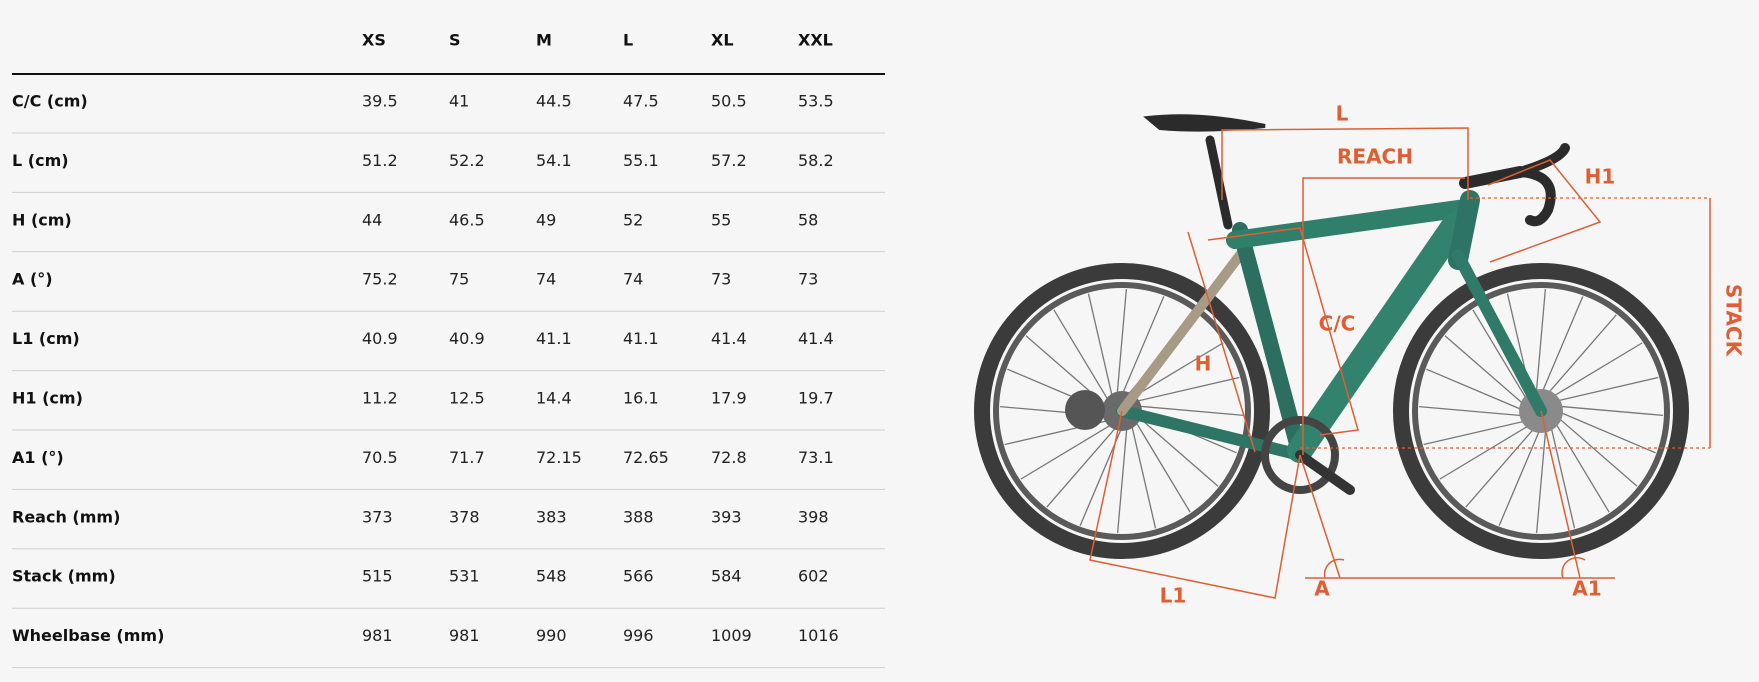 This screenshot has height=682, width=1759. I want to click on cell: 44.5, so click(554, 101).